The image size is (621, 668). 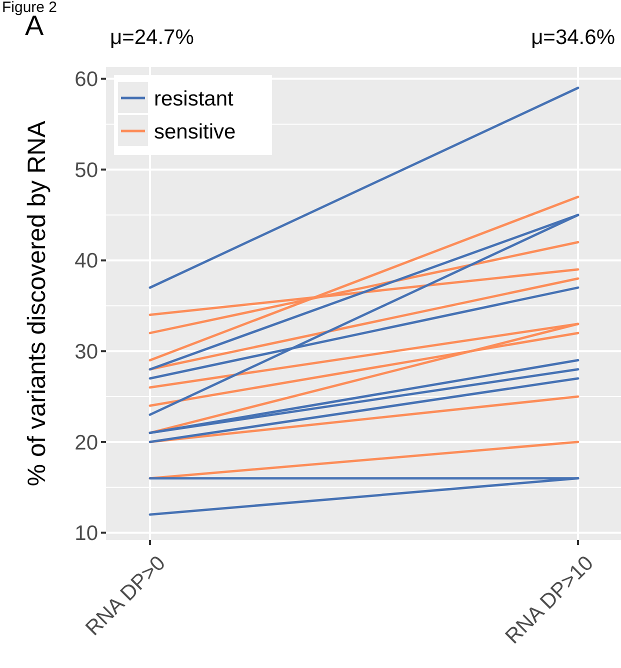 What do you see at coordinates (37, 303) in the screenshot?
I see `y-axis-title: % of variants discovered by RNA` at bounding box center [37, 303].